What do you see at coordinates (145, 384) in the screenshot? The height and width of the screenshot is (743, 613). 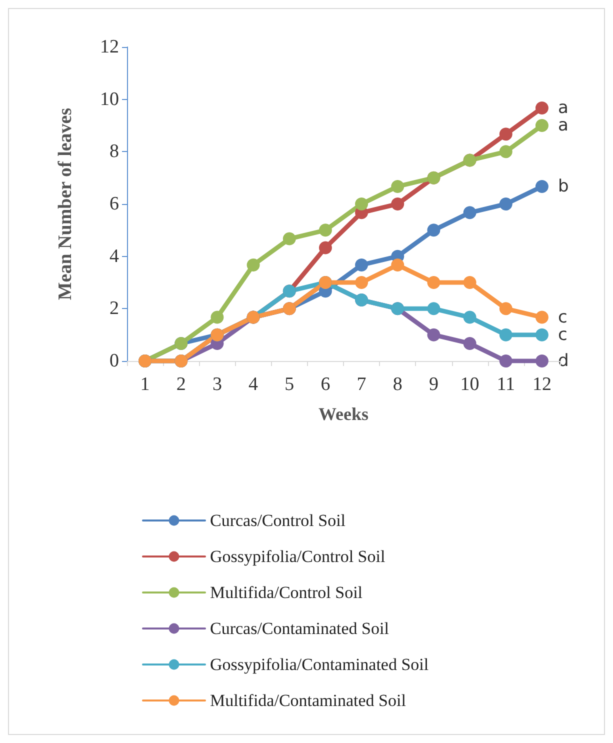 I see `x-tick-label: 1` at bounding box center [145, 384].